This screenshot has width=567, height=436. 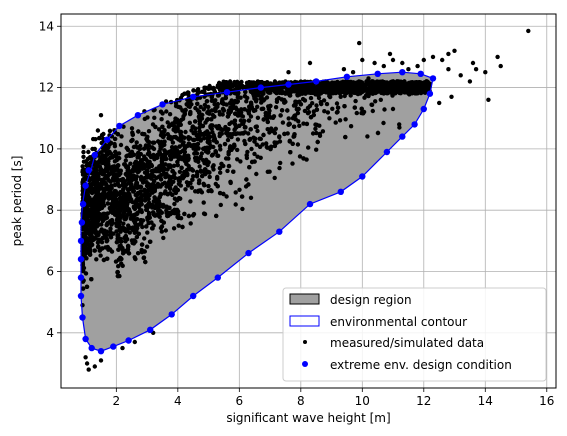 I want to click on y-axis-label: peak period [s], so click(x=17, y=201).